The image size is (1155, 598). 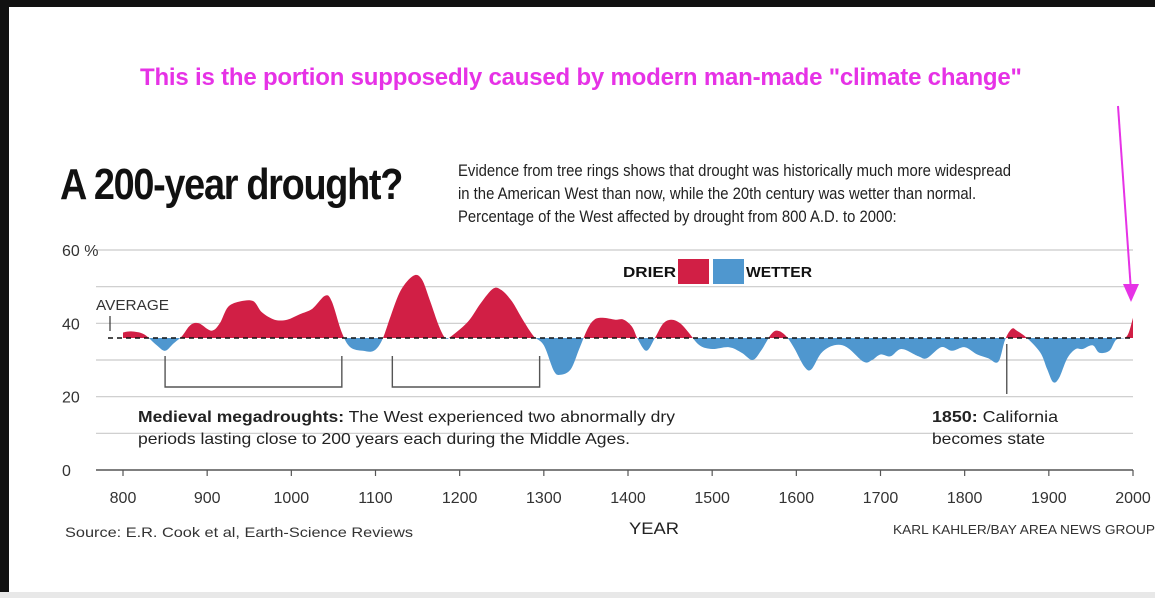 I want to click on x-axis-title: YEAR, so click(x=654, y=528).